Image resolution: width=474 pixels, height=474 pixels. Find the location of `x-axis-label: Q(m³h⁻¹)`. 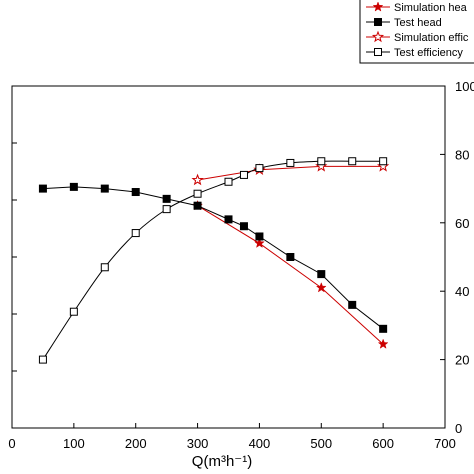

x-axis-label: Q(m³h⁻¹) is located at coordinates (222, 461).